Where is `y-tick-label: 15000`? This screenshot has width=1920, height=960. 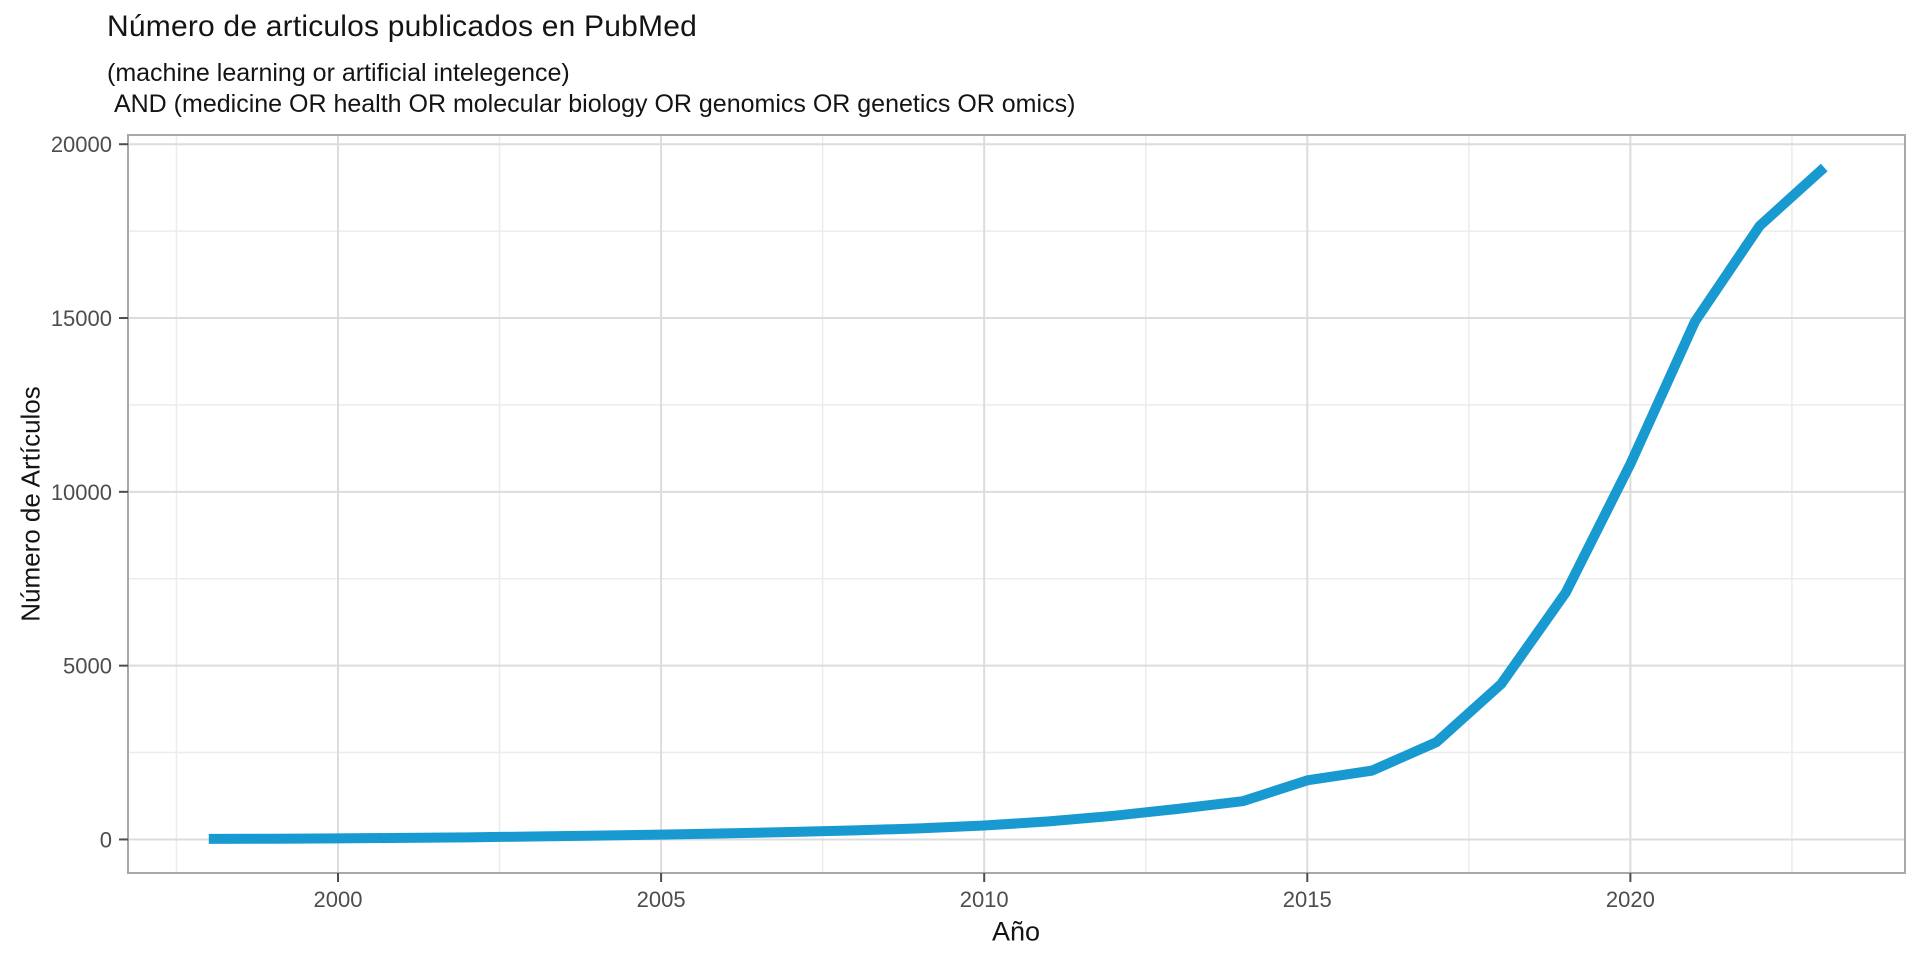 y-tick-label: 15000 is located at coordinates (81, 318).